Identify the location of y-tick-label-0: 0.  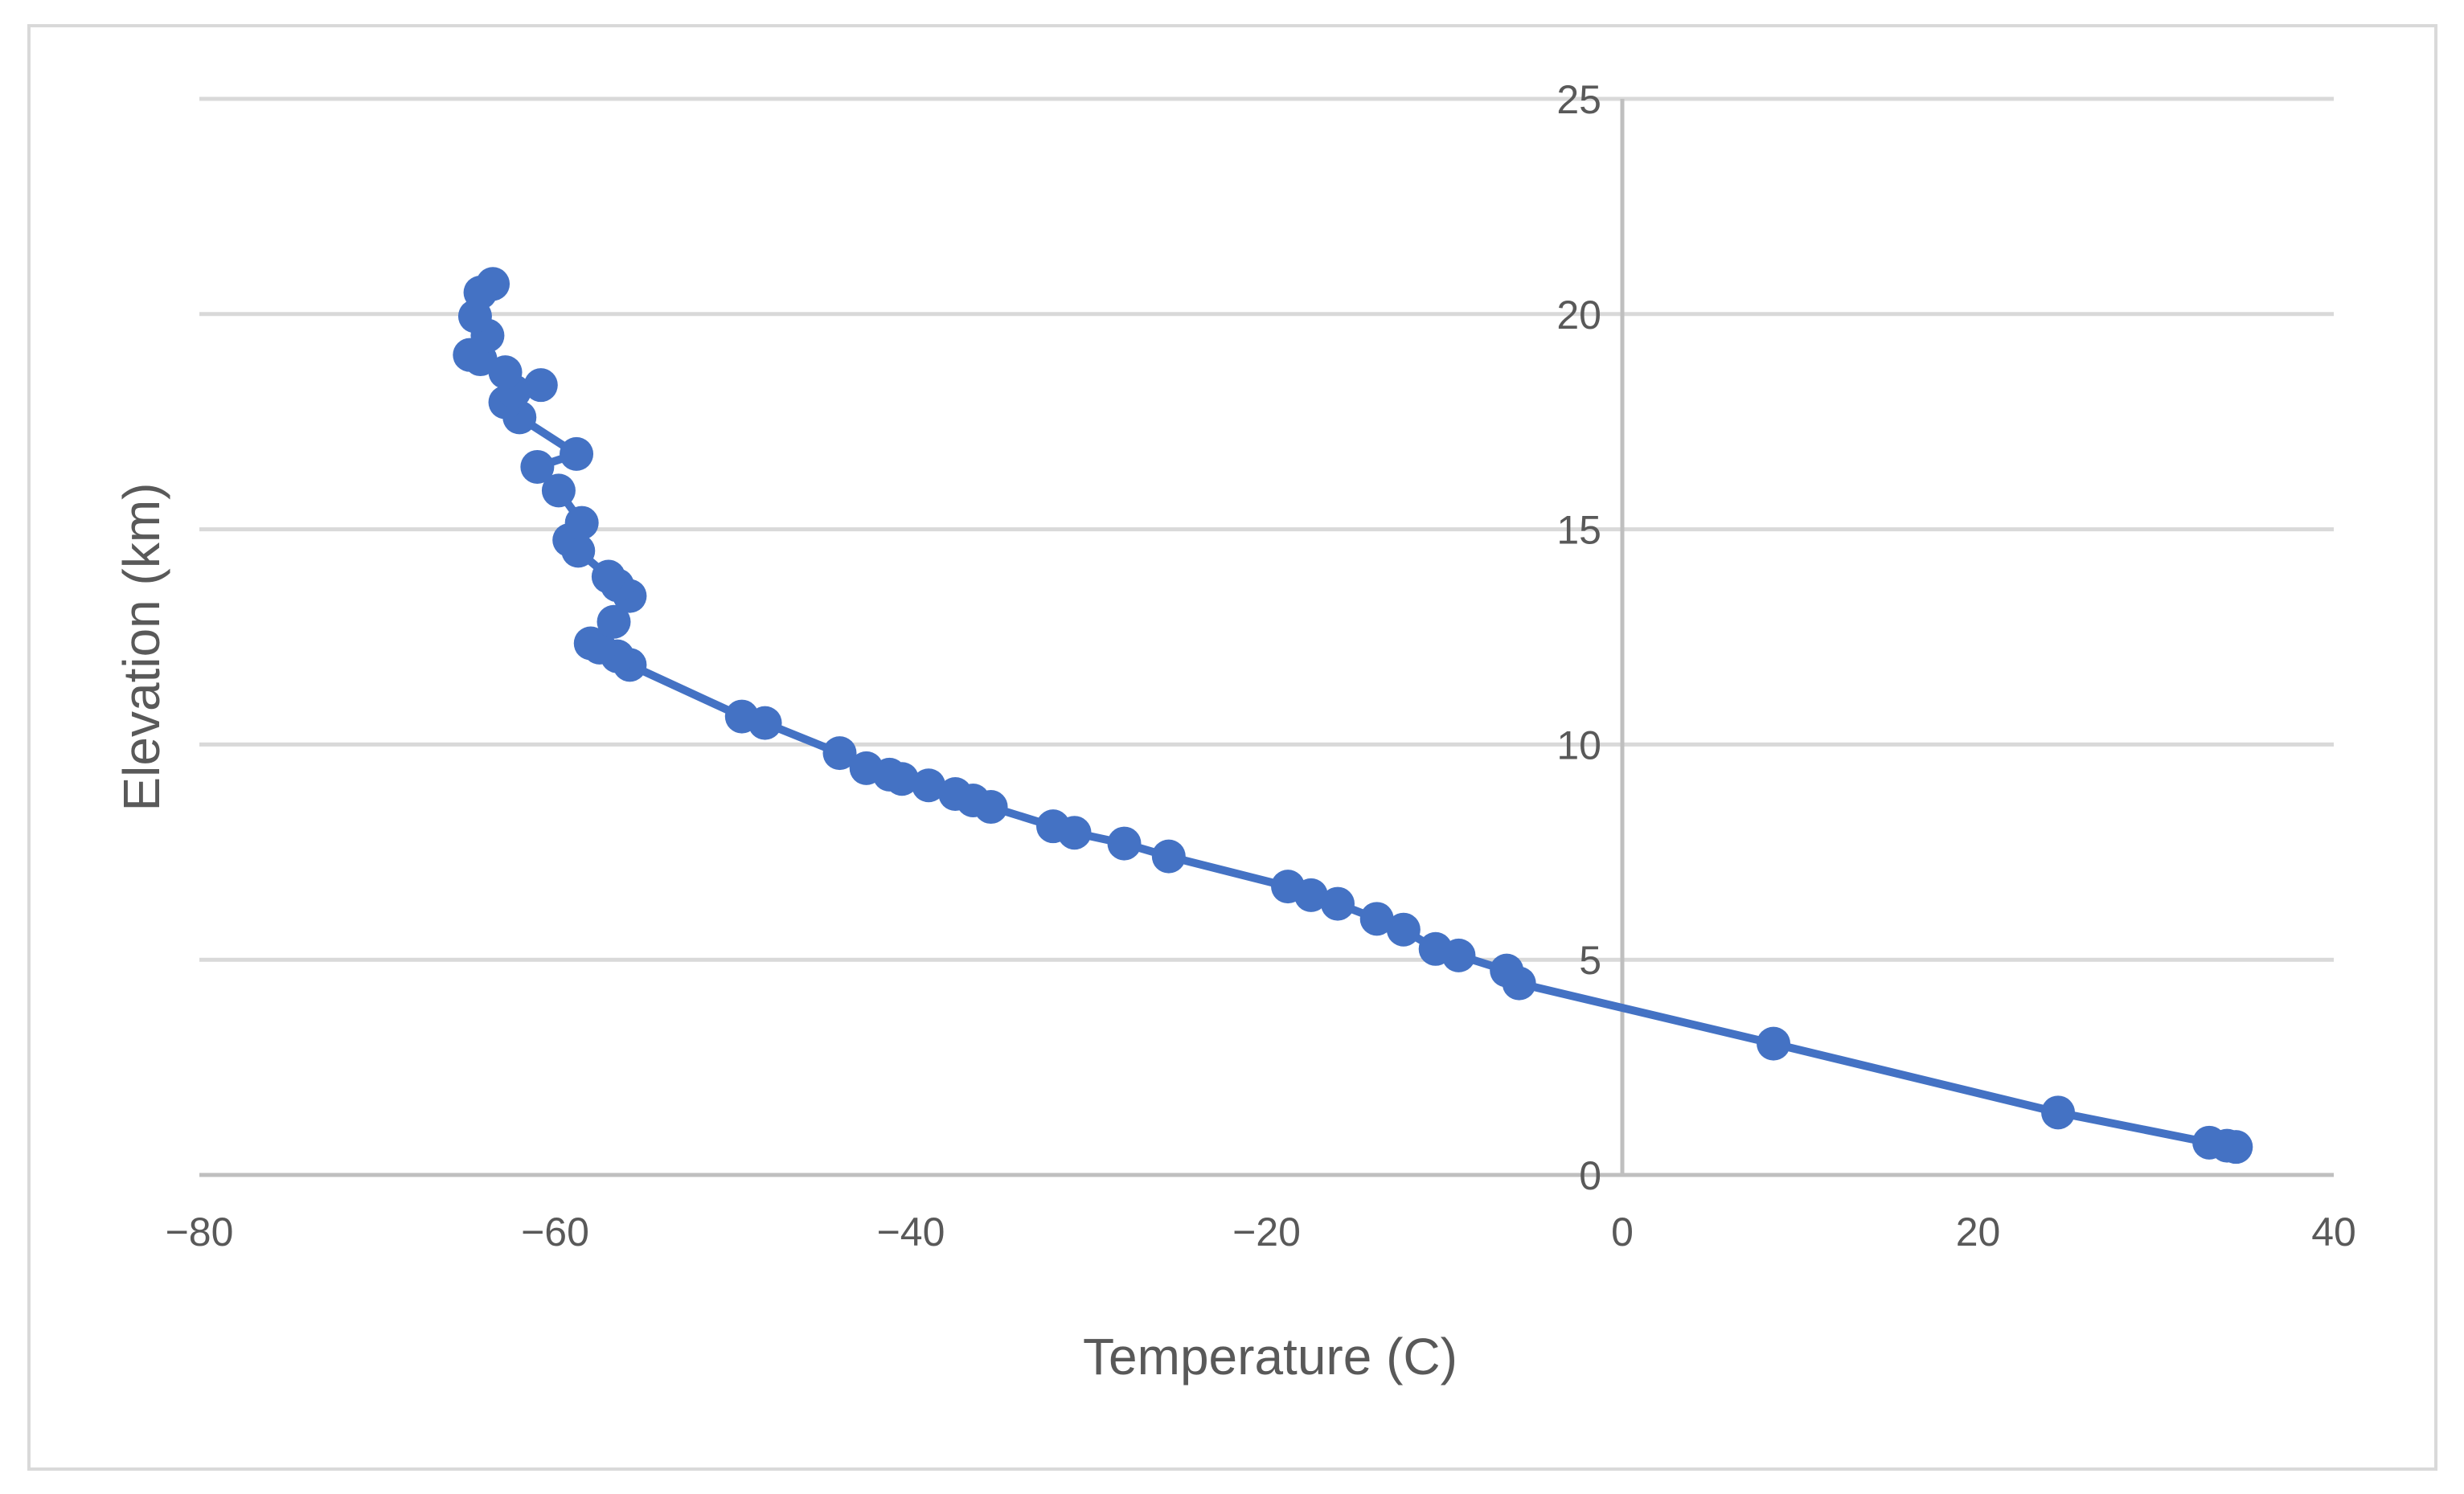
(1590, 1175).